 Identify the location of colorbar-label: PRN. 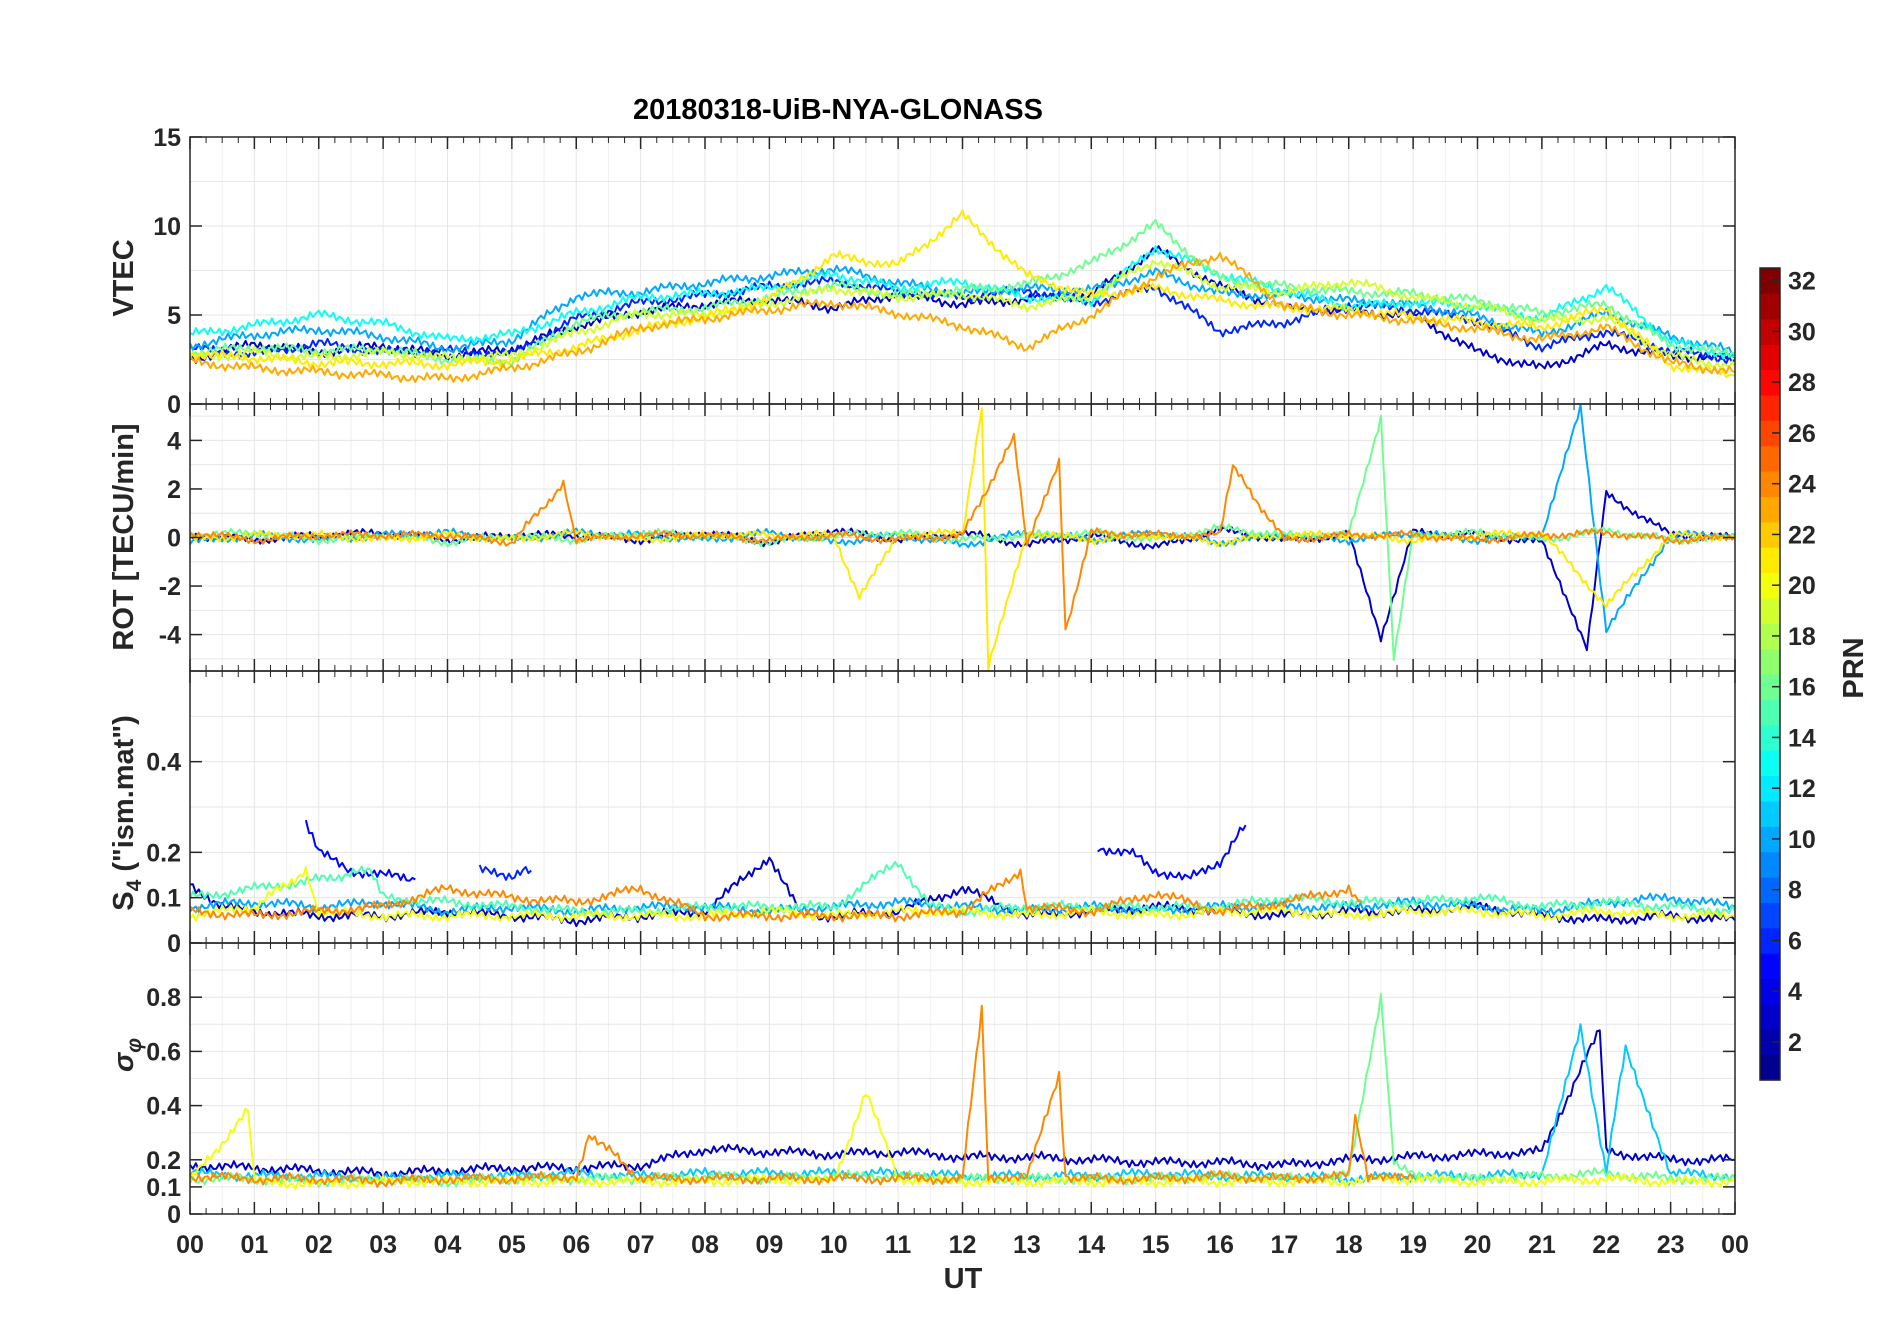
(1854, 667).